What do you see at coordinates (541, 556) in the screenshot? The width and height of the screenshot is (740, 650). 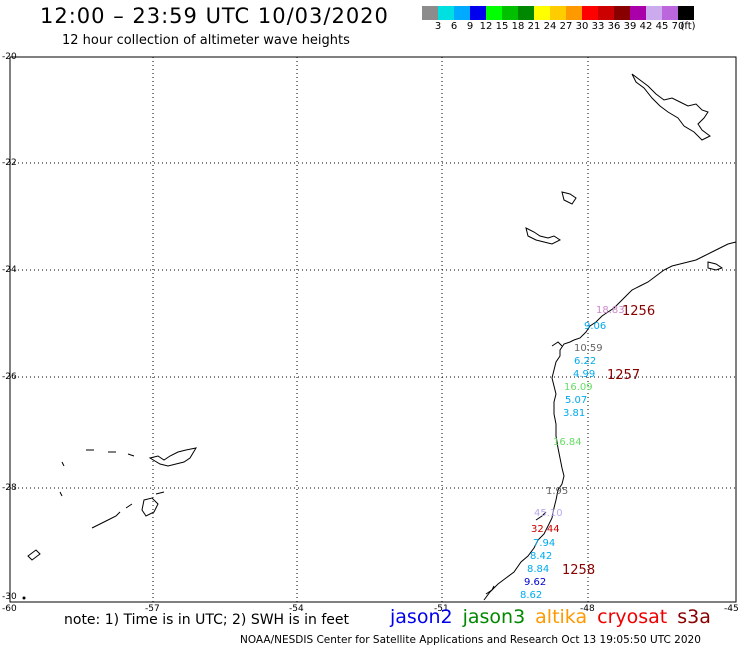 I see `wave-height-label: 8.42` at bounding box center [541, 556].